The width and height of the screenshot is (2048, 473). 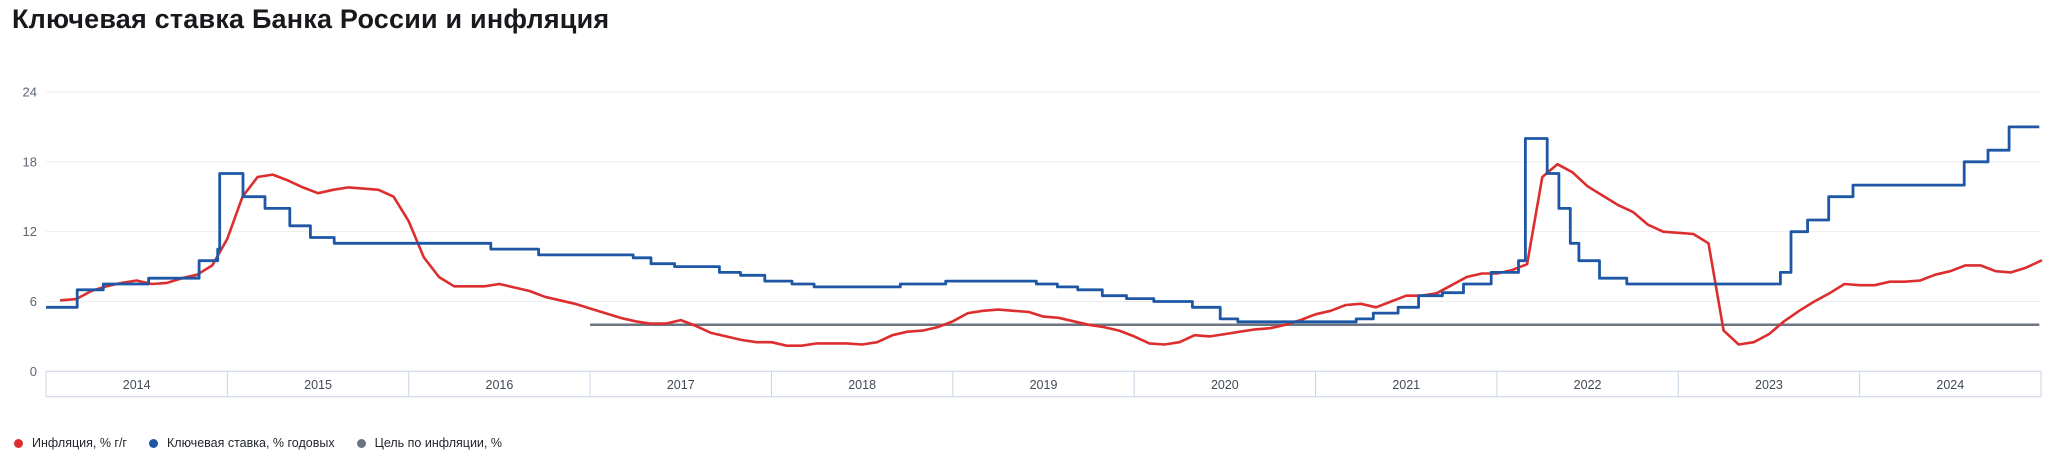 What do you see at coordinates (1950, 385) in the screenshot?
I see `x-axis-label: 2024` at bounding box center [1950, 385].